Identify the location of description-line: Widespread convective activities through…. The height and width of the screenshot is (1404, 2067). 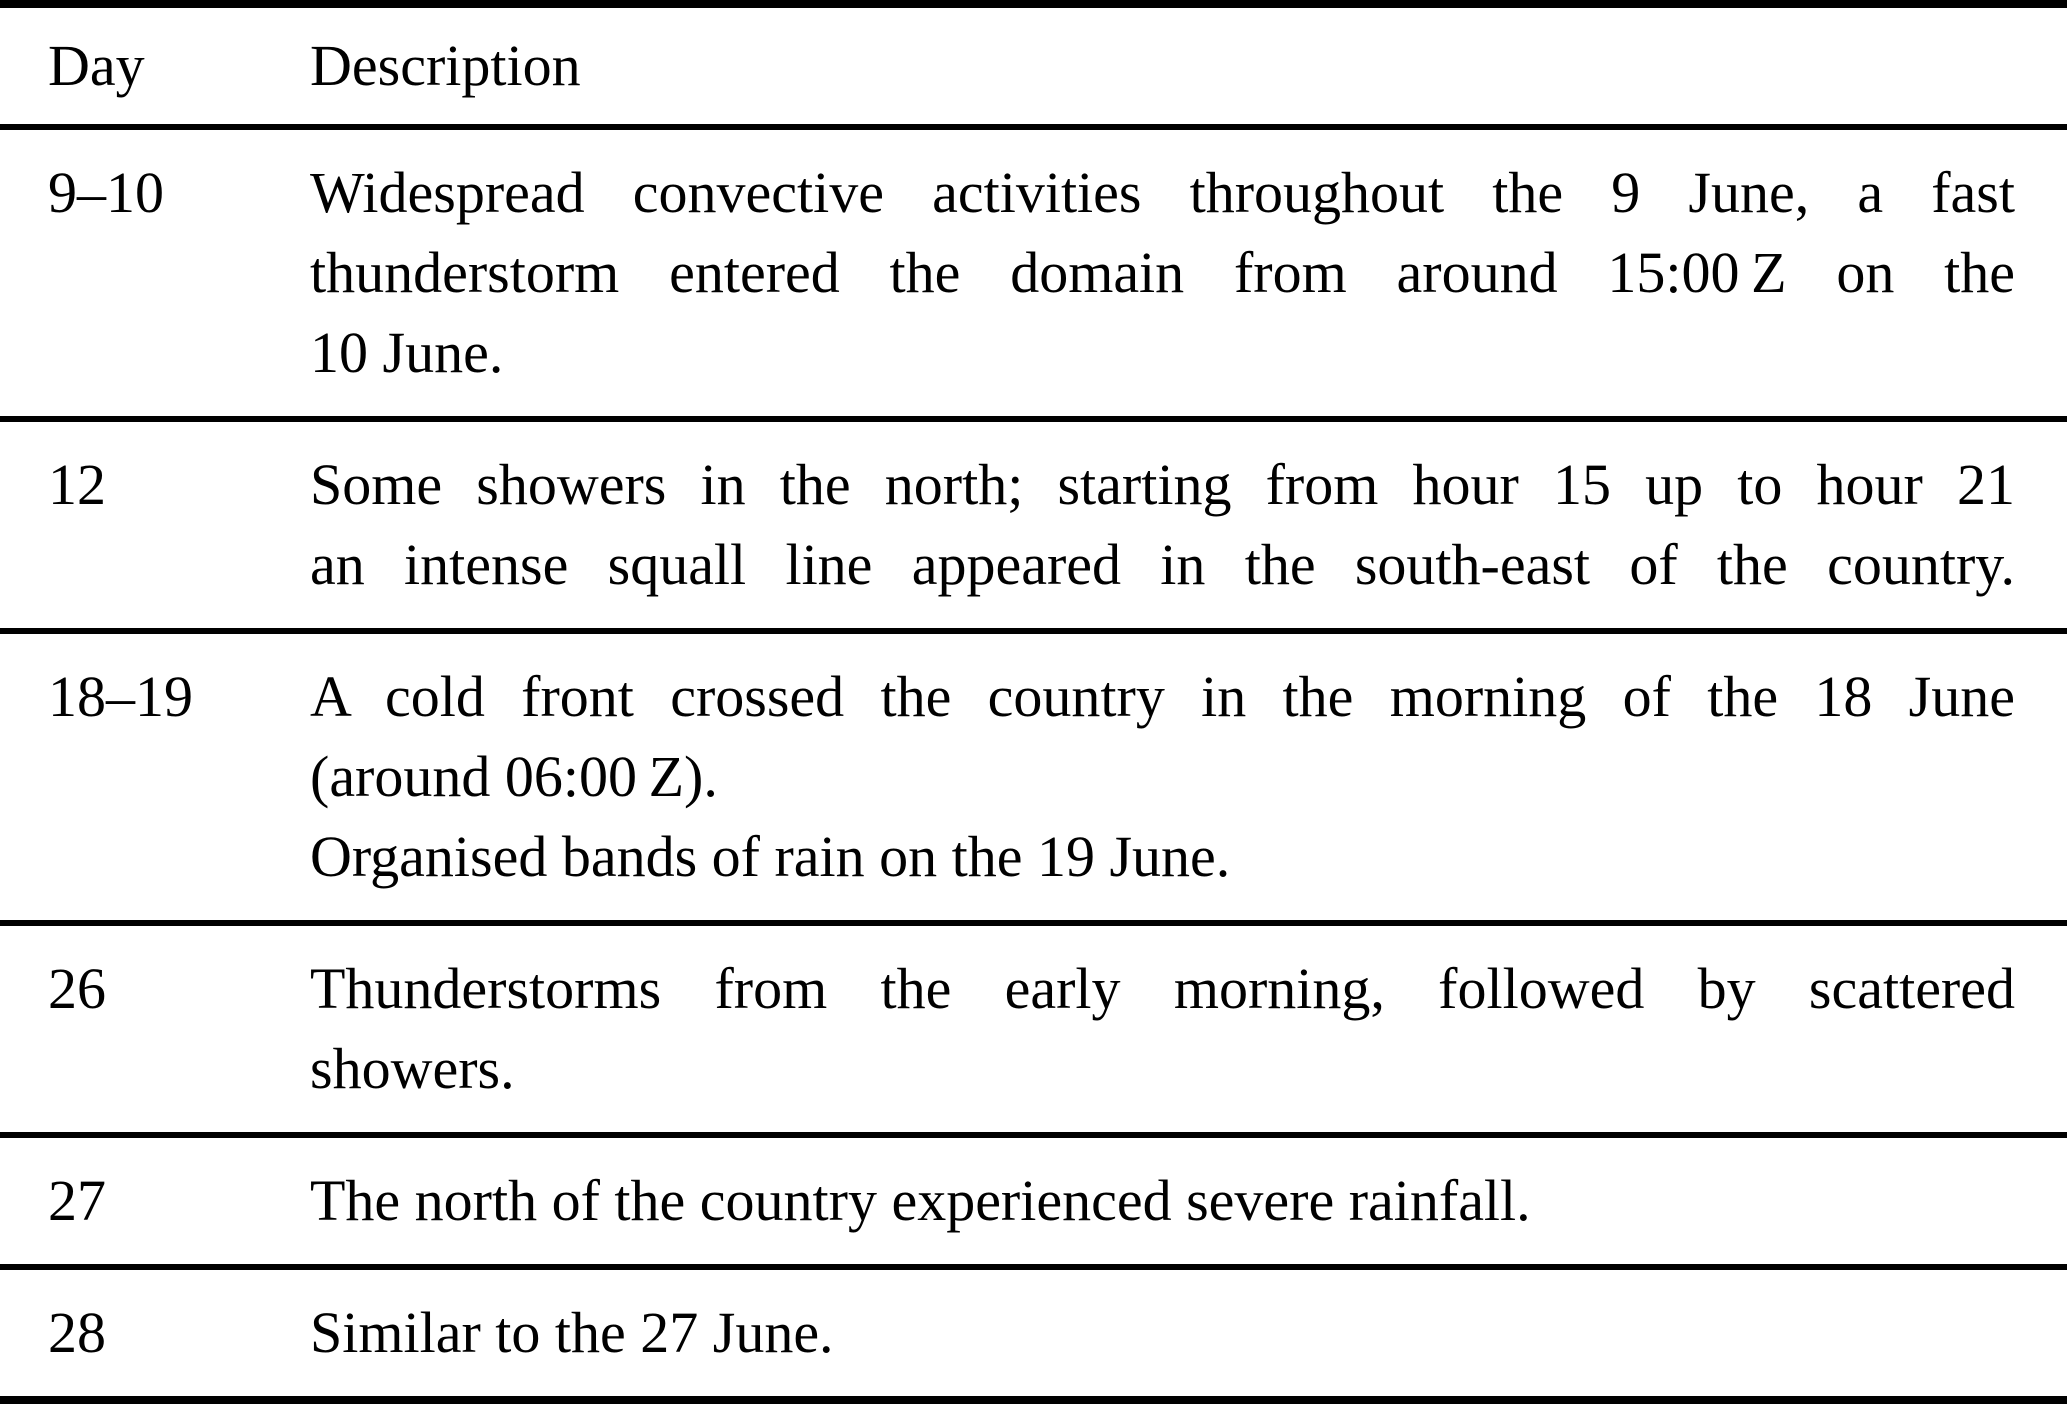
(1162, 192).